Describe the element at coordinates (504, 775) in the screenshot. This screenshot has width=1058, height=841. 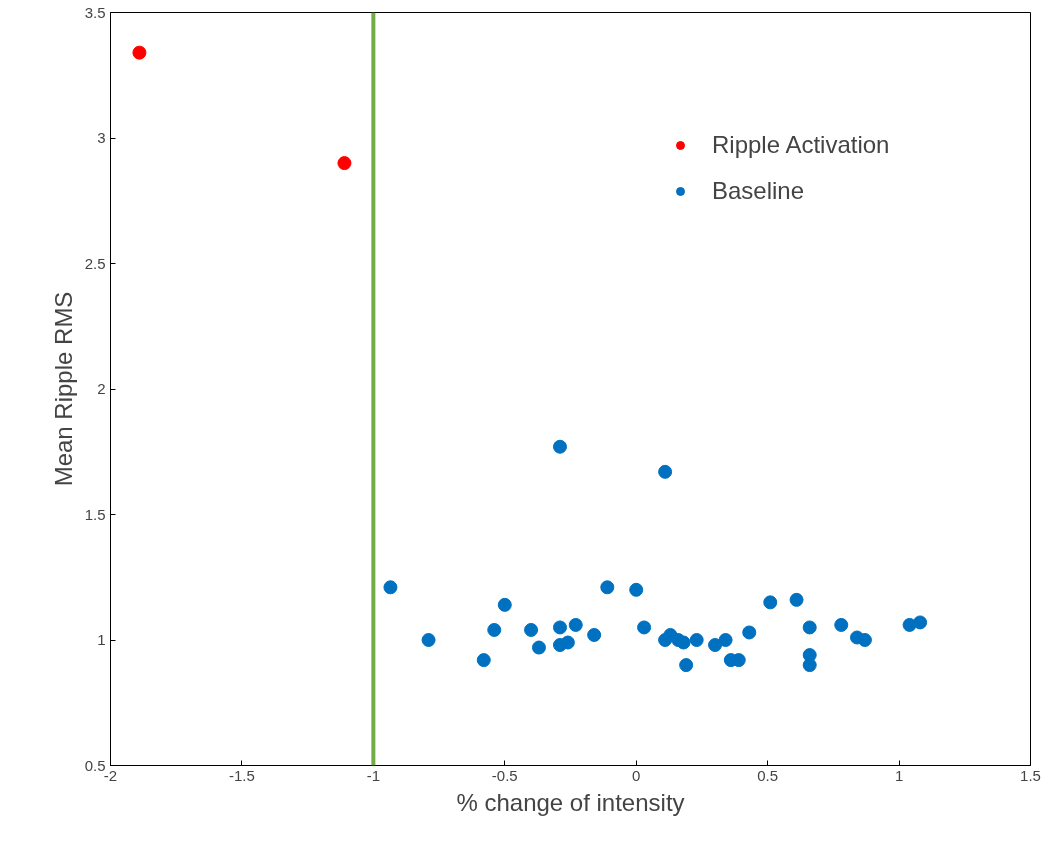
I see `x-tick-label: -0.5` at that location.